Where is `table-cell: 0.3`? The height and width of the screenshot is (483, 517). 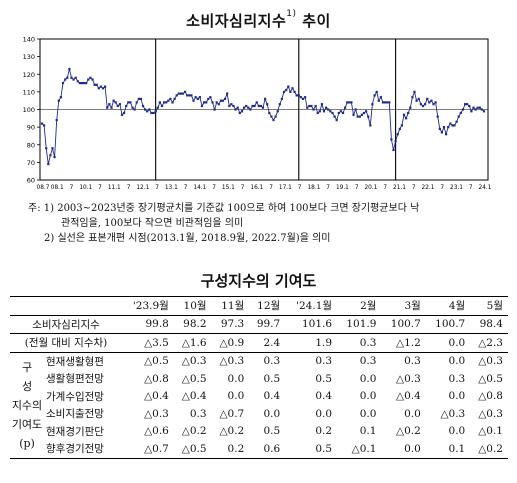 table-cell: 0.3 is located at coordinates (457, 378).